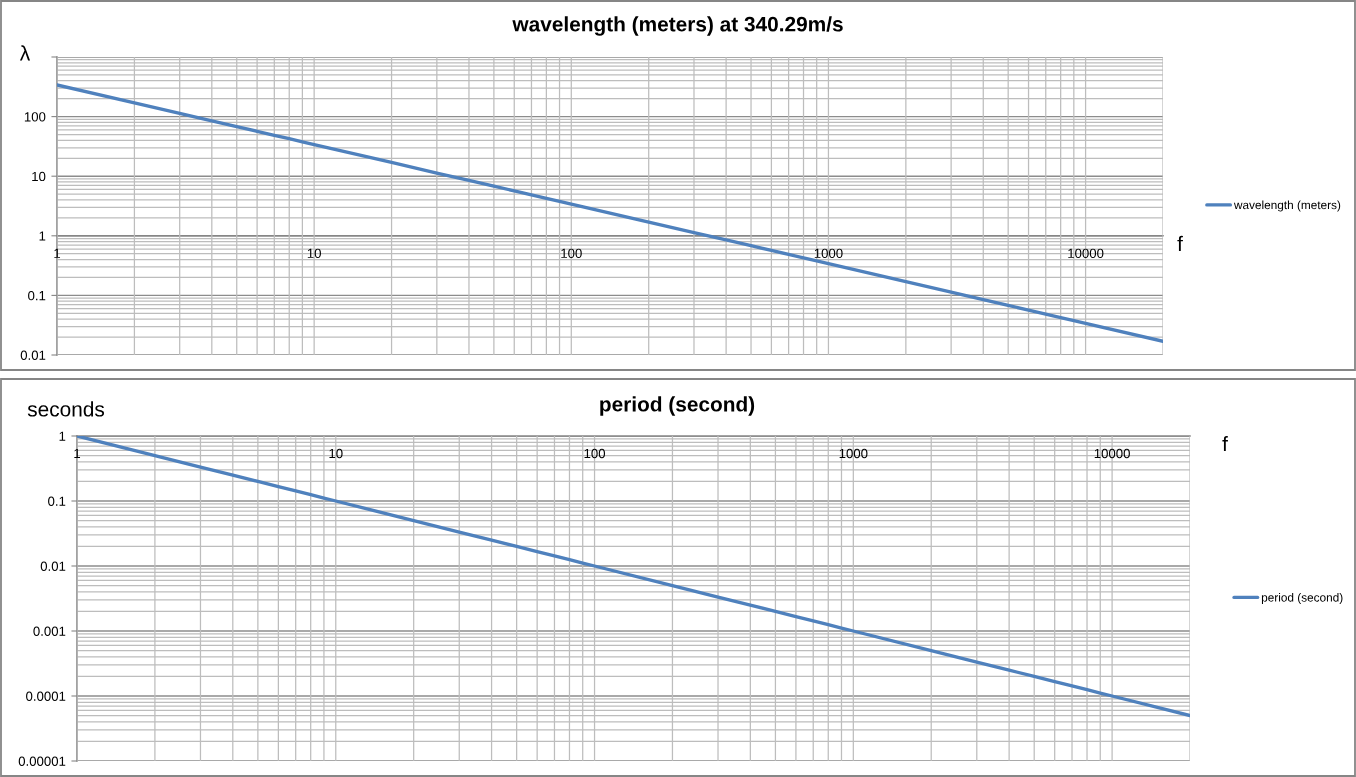 This screenshot has height=777, width=1356. I want to click on y-tick-label: 0.001, so click(49, 631).